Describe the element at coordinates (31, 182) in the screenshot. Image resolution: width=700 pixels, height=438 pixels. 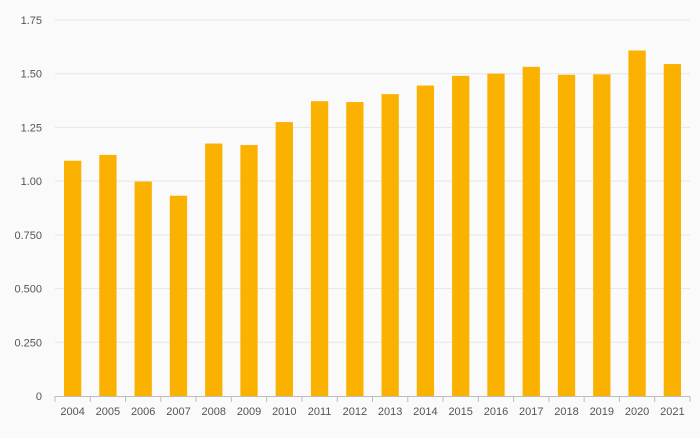
I see `y-tick-label: 1.00` at that location.